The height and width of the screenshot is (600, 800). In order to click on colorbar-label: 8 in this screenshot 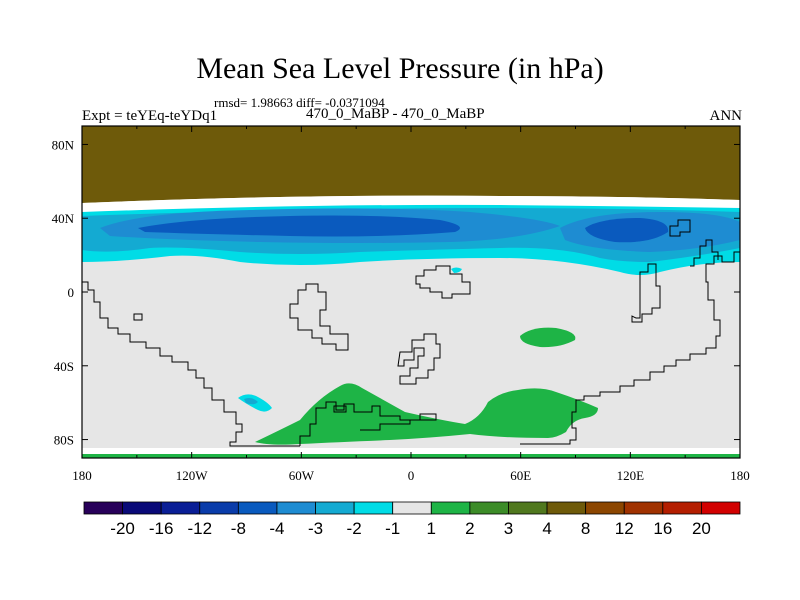, I will do `click(585, 528)`.